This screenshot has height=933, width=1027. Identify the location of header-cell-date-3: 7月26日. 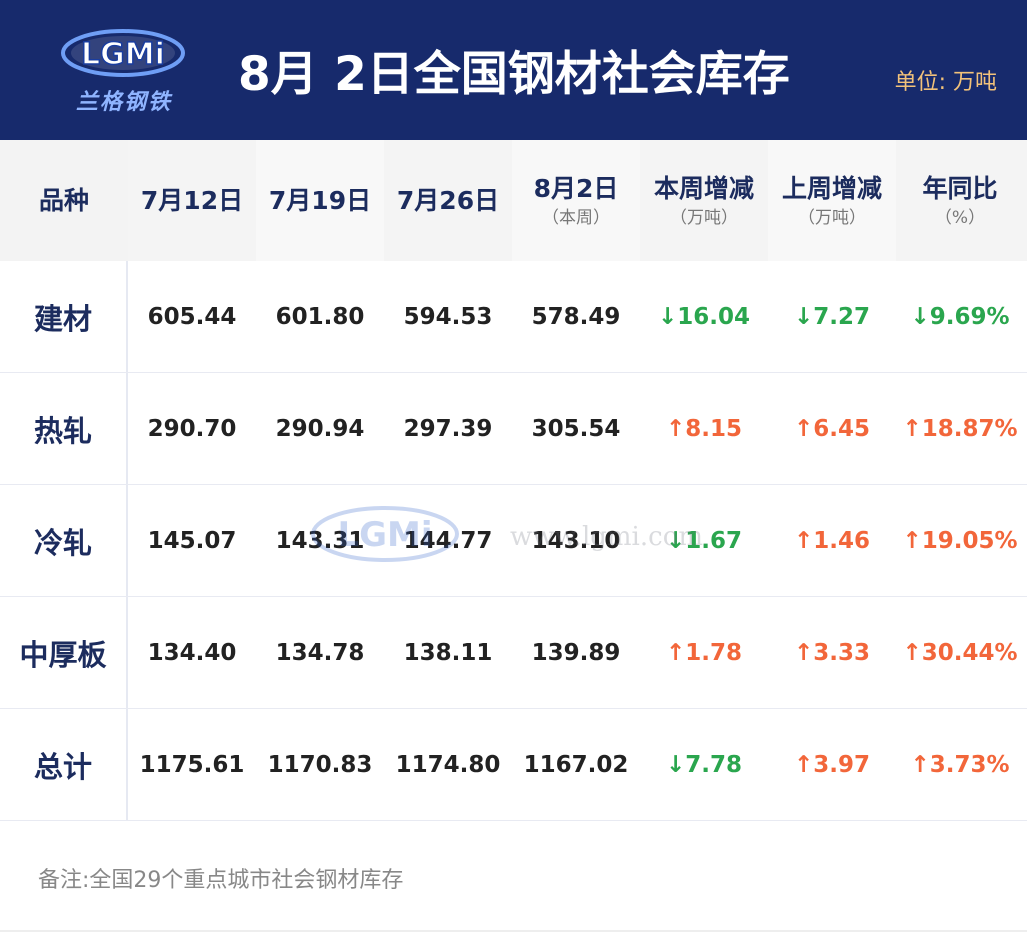
(448, 200).